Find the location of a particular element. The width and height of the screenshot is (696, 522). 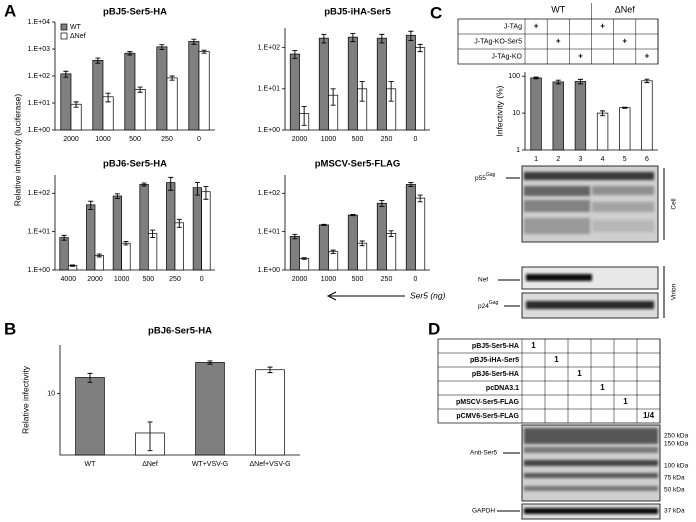

axis is located at coordinates (134, 223).